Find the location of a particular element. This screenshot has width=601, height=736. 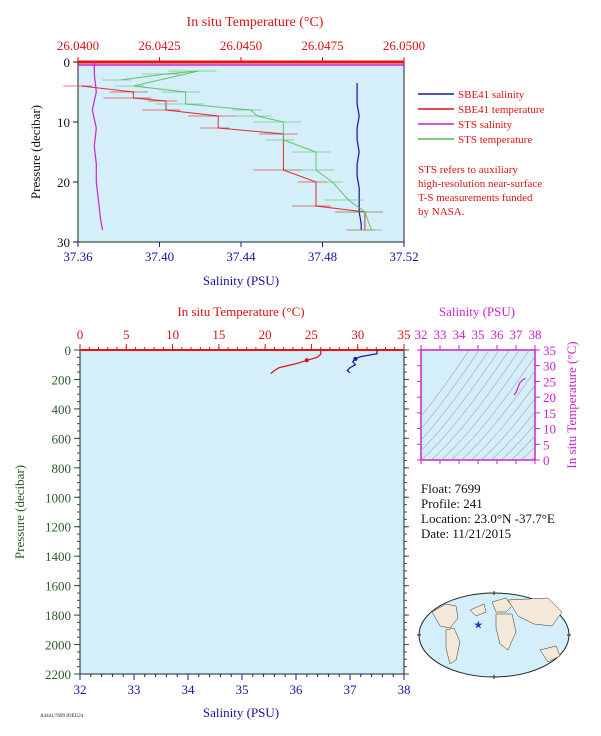

bottom-temperature-tick-label: 25 is located at coordinates (311, 334).